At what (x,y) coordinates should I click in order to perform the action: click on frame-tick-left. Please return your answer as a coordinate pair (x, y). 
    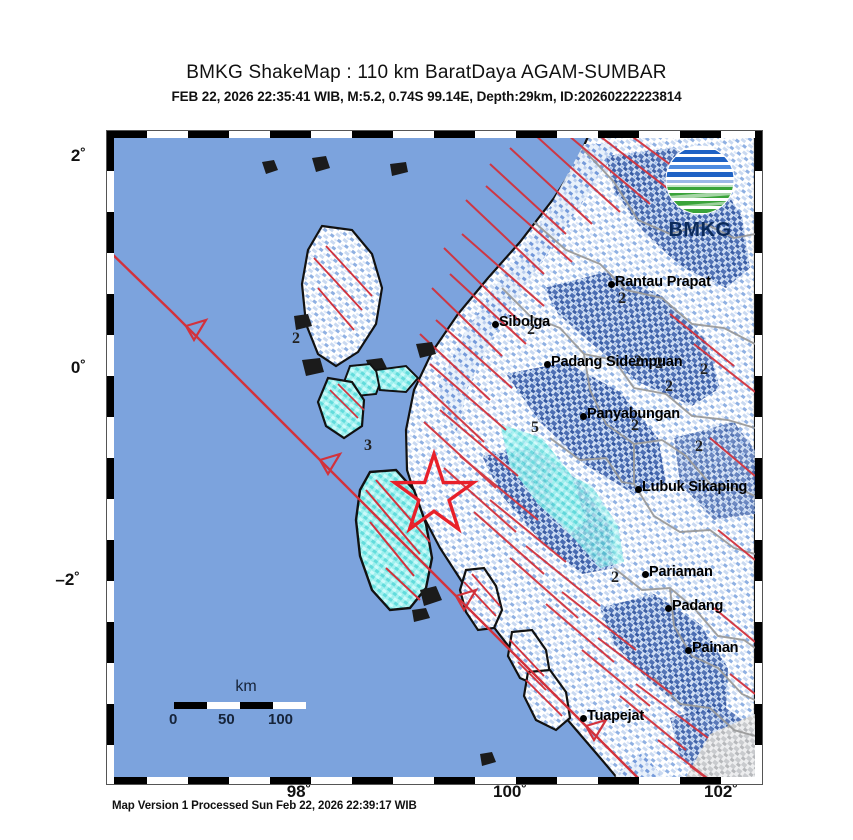
    Looking at the image, I should click on (110, 457).